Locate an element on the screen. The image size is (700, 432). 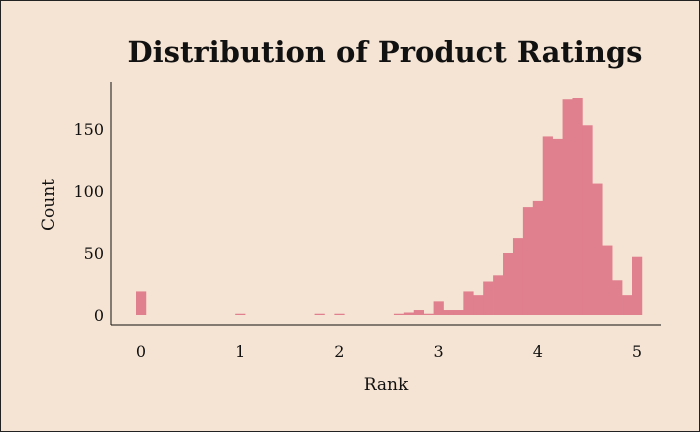
x-tick-label: 3 is located at coordinates (439, 351).